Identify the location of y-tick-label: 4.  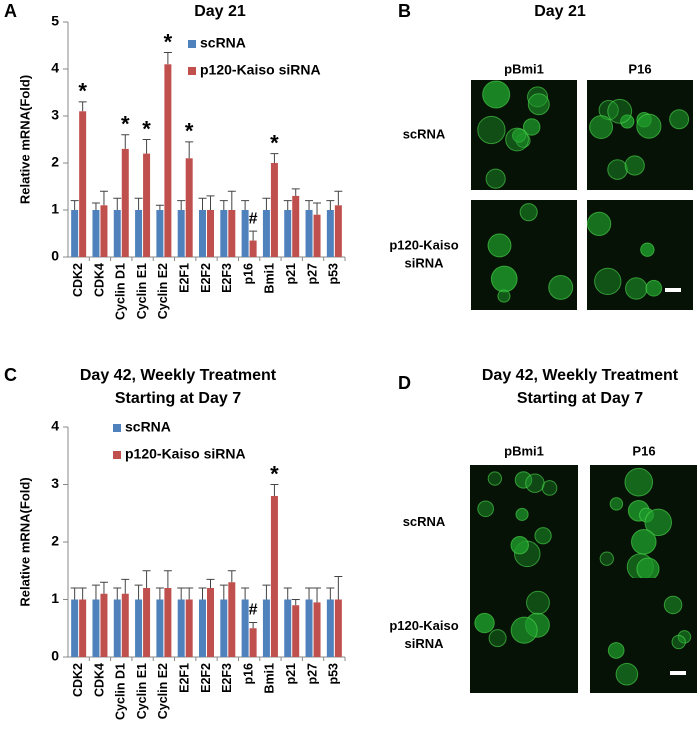
(55, 426).